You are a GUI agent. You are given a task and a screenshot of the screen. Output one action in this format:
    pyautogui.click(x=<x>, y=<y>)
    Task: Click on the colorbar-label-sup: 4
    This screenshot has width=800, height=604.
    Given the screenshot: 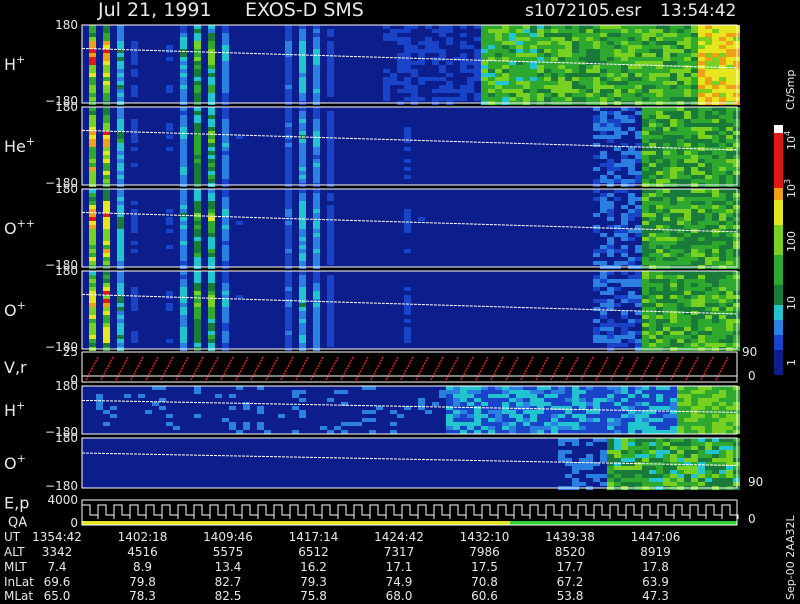 What is the action you would take?
    pyautogui.click(x=787, y=133)
    